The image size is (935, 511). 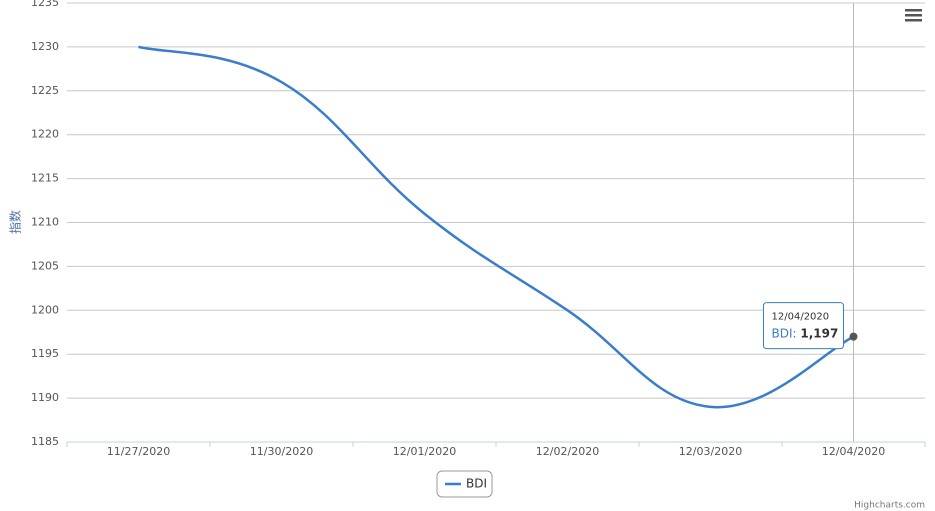 What do you see at coordinates (15, 222) in the screenshot?
I see `y-axis-title: 指数` at bounding box center [15, 222].